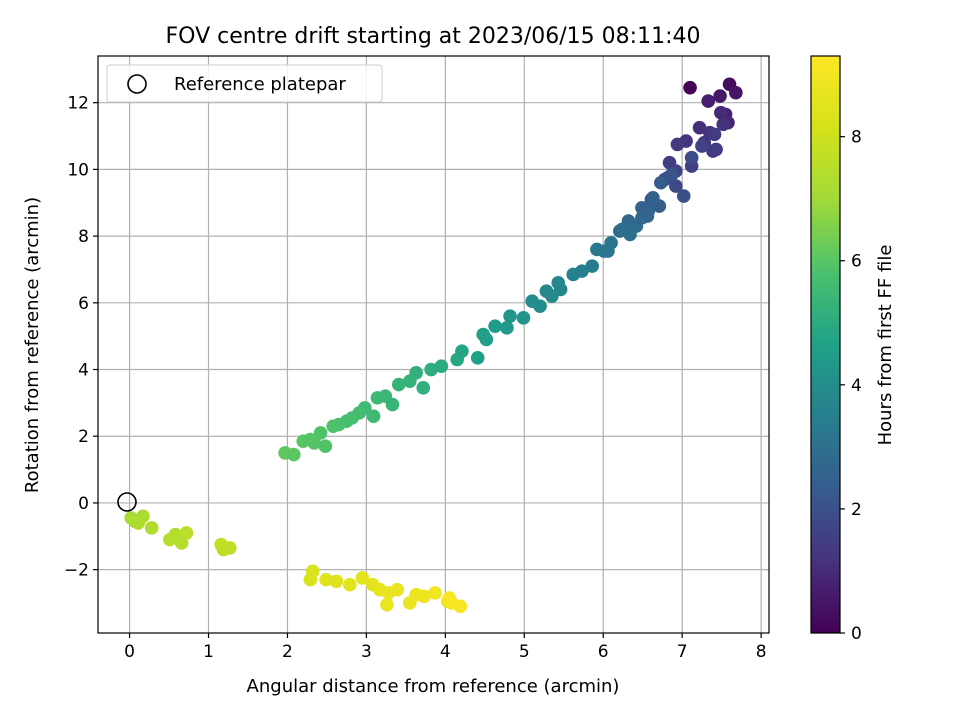 This screenshot has height=720, width=960. Describe the element at coordinates (260, 84) in the screenshot. I see `legend-label: Reference platepar` at that location.